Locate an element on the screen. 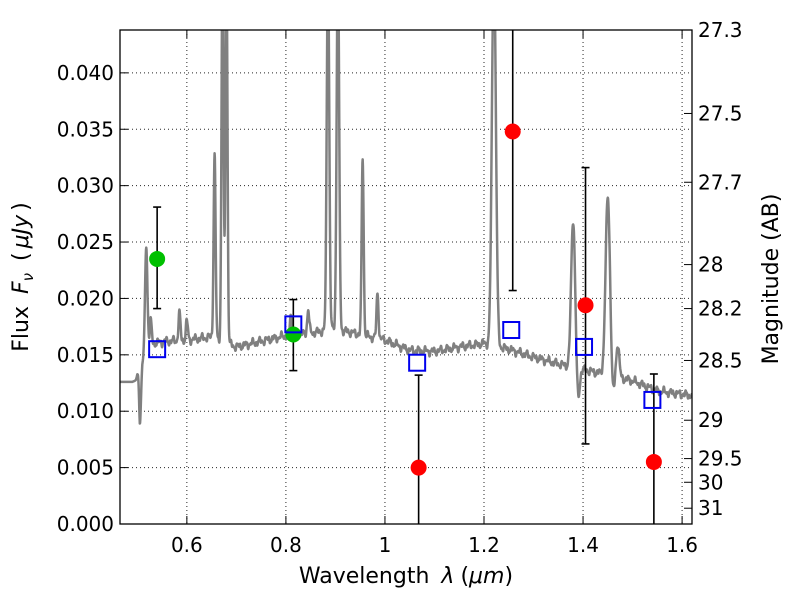 The width and height of the screenshot is (800, 600). y-tick-label: 0.005 is located at coordinates (85, 468).